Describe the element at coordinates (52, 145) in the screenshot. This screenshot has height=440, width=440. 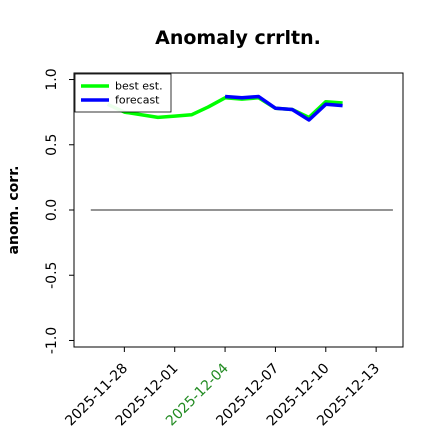
I see `y-tick-label: 0.5` at that location.